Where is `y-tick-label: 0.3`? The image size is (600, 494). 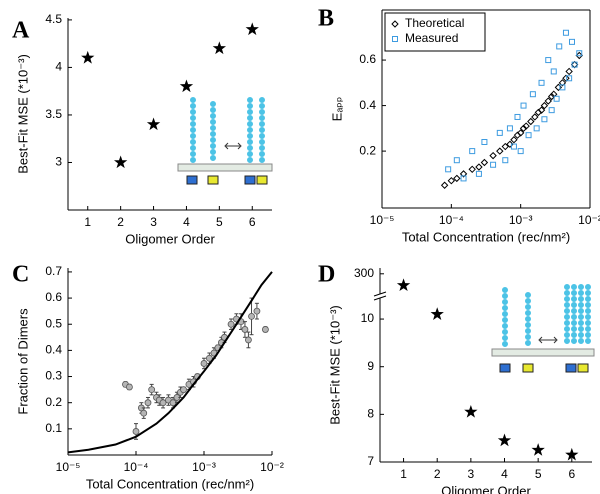
y-tick-label: 0.3 is located at coordinates (53, 376).